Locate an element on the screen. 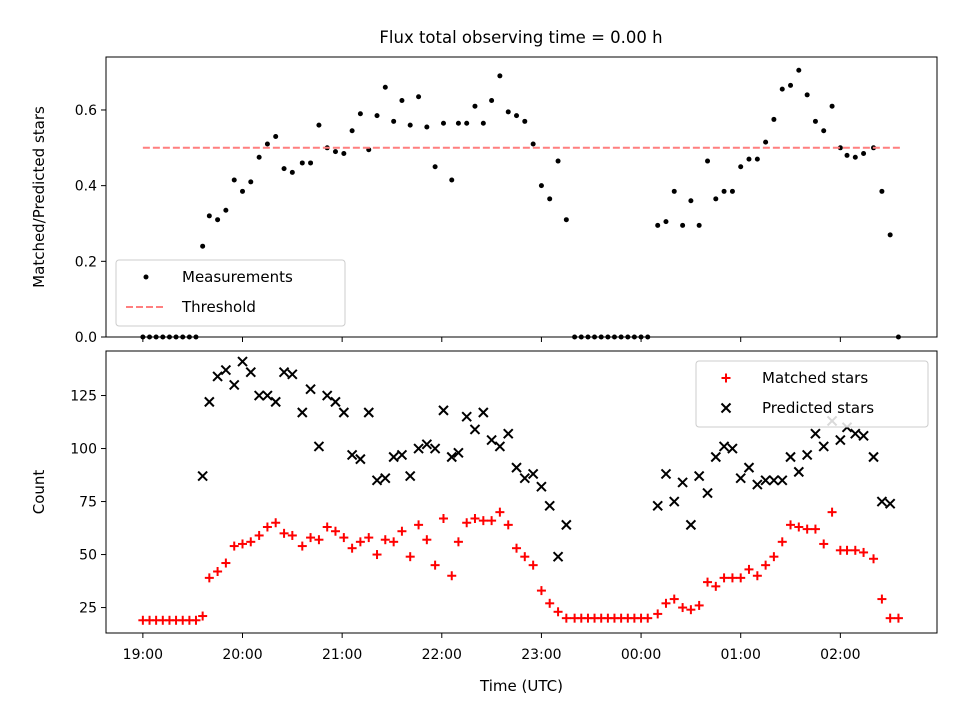  y-tick-label: 50 is located at coordinates (88, 556).